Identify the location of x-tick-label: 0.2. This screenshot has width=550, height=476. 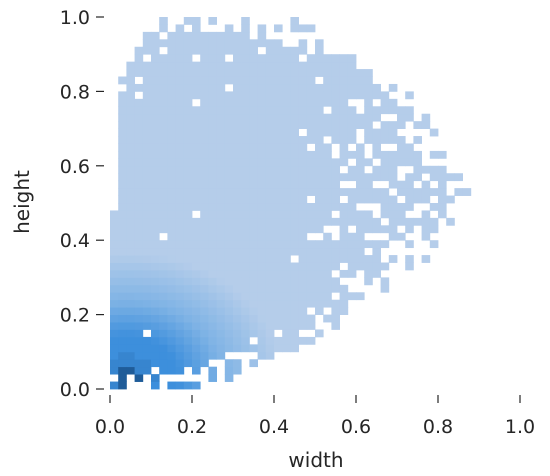
(192, 427).